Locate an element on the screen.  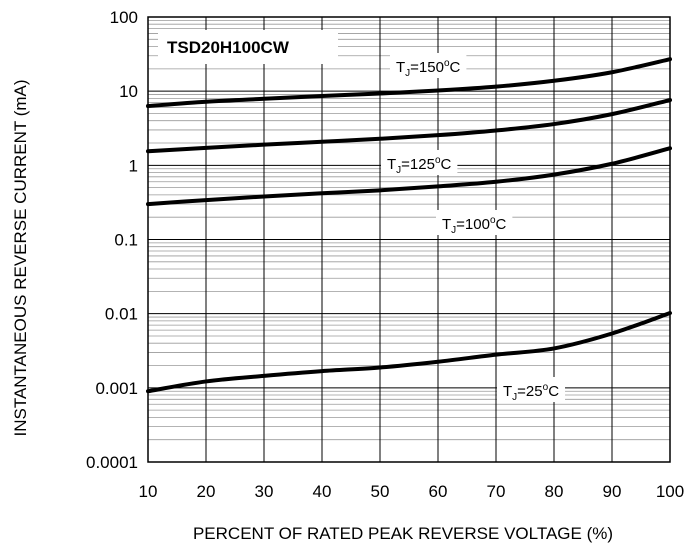
series-annotation: TJ=125oC is located at coordinates (419, 163).